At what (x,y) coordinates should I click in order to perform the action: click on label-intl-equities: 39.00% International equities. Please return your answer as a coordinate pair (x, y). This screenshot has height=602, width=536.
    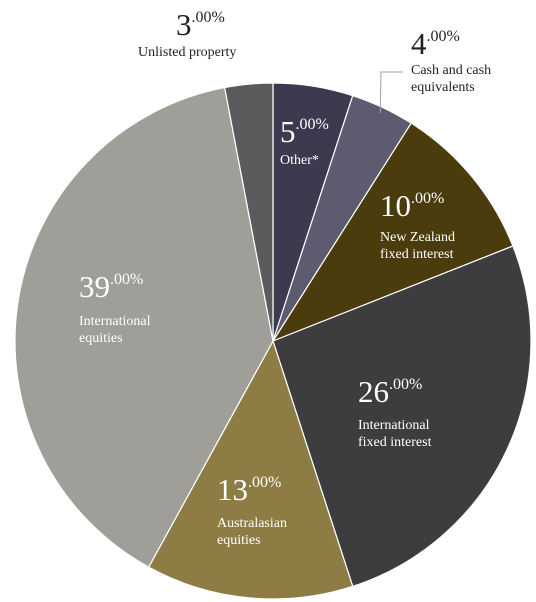
    Looking at the image, I should click on (115, 309).